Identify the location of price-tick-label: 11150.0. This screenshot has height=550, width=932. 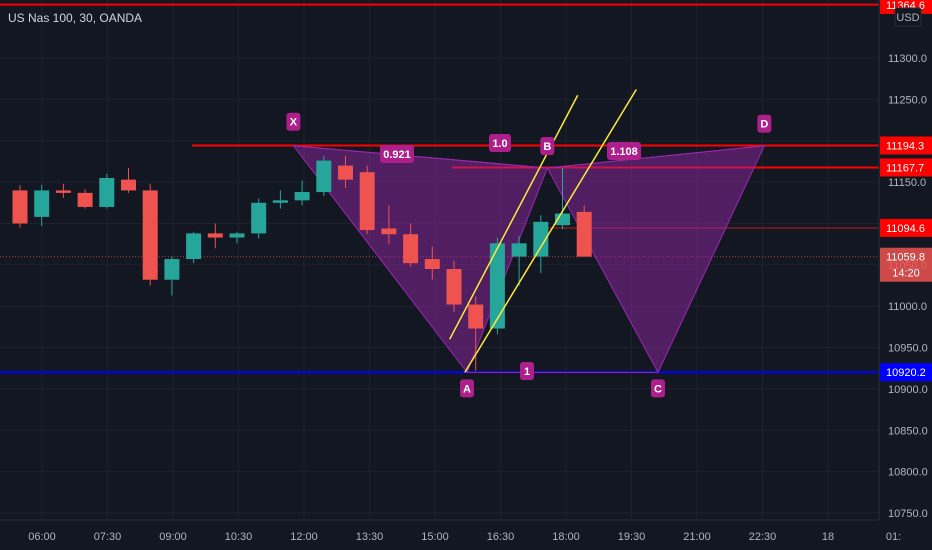
(907, 183).